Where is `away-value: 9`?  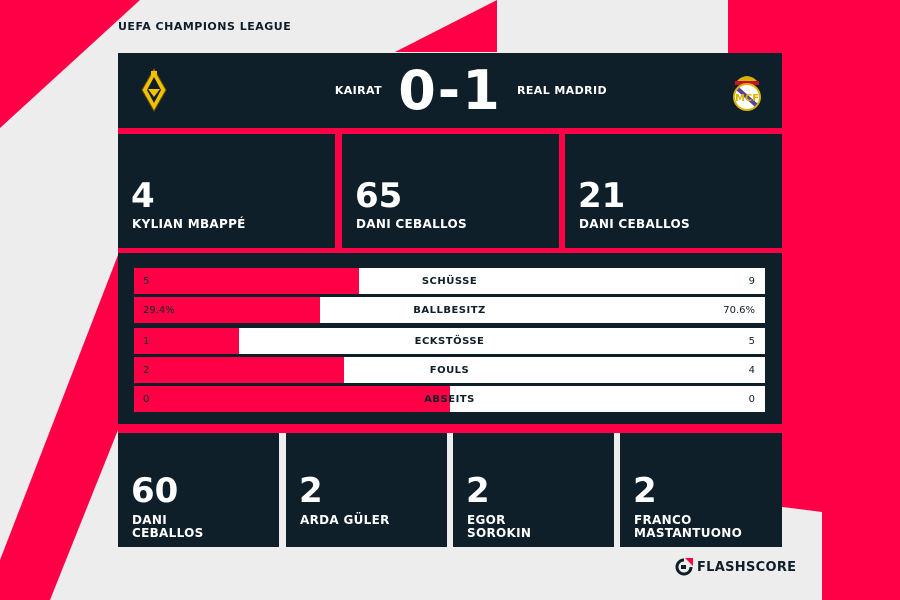
away-value: 9 is located at coordinates (751, 281).